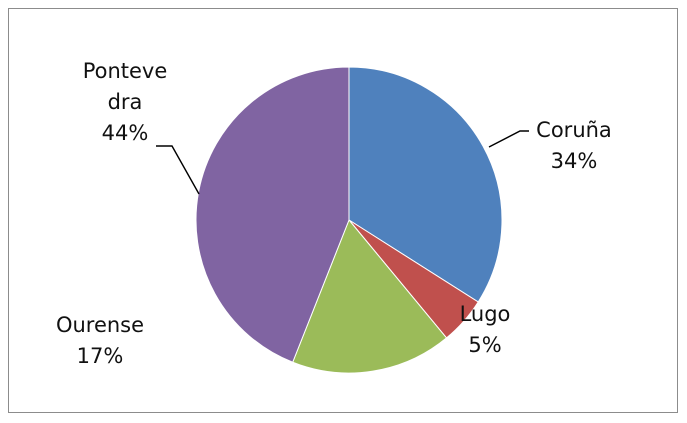  Describe the element at coordinates (342, 162) in the screenshot. I see `leader-lines` at that location.